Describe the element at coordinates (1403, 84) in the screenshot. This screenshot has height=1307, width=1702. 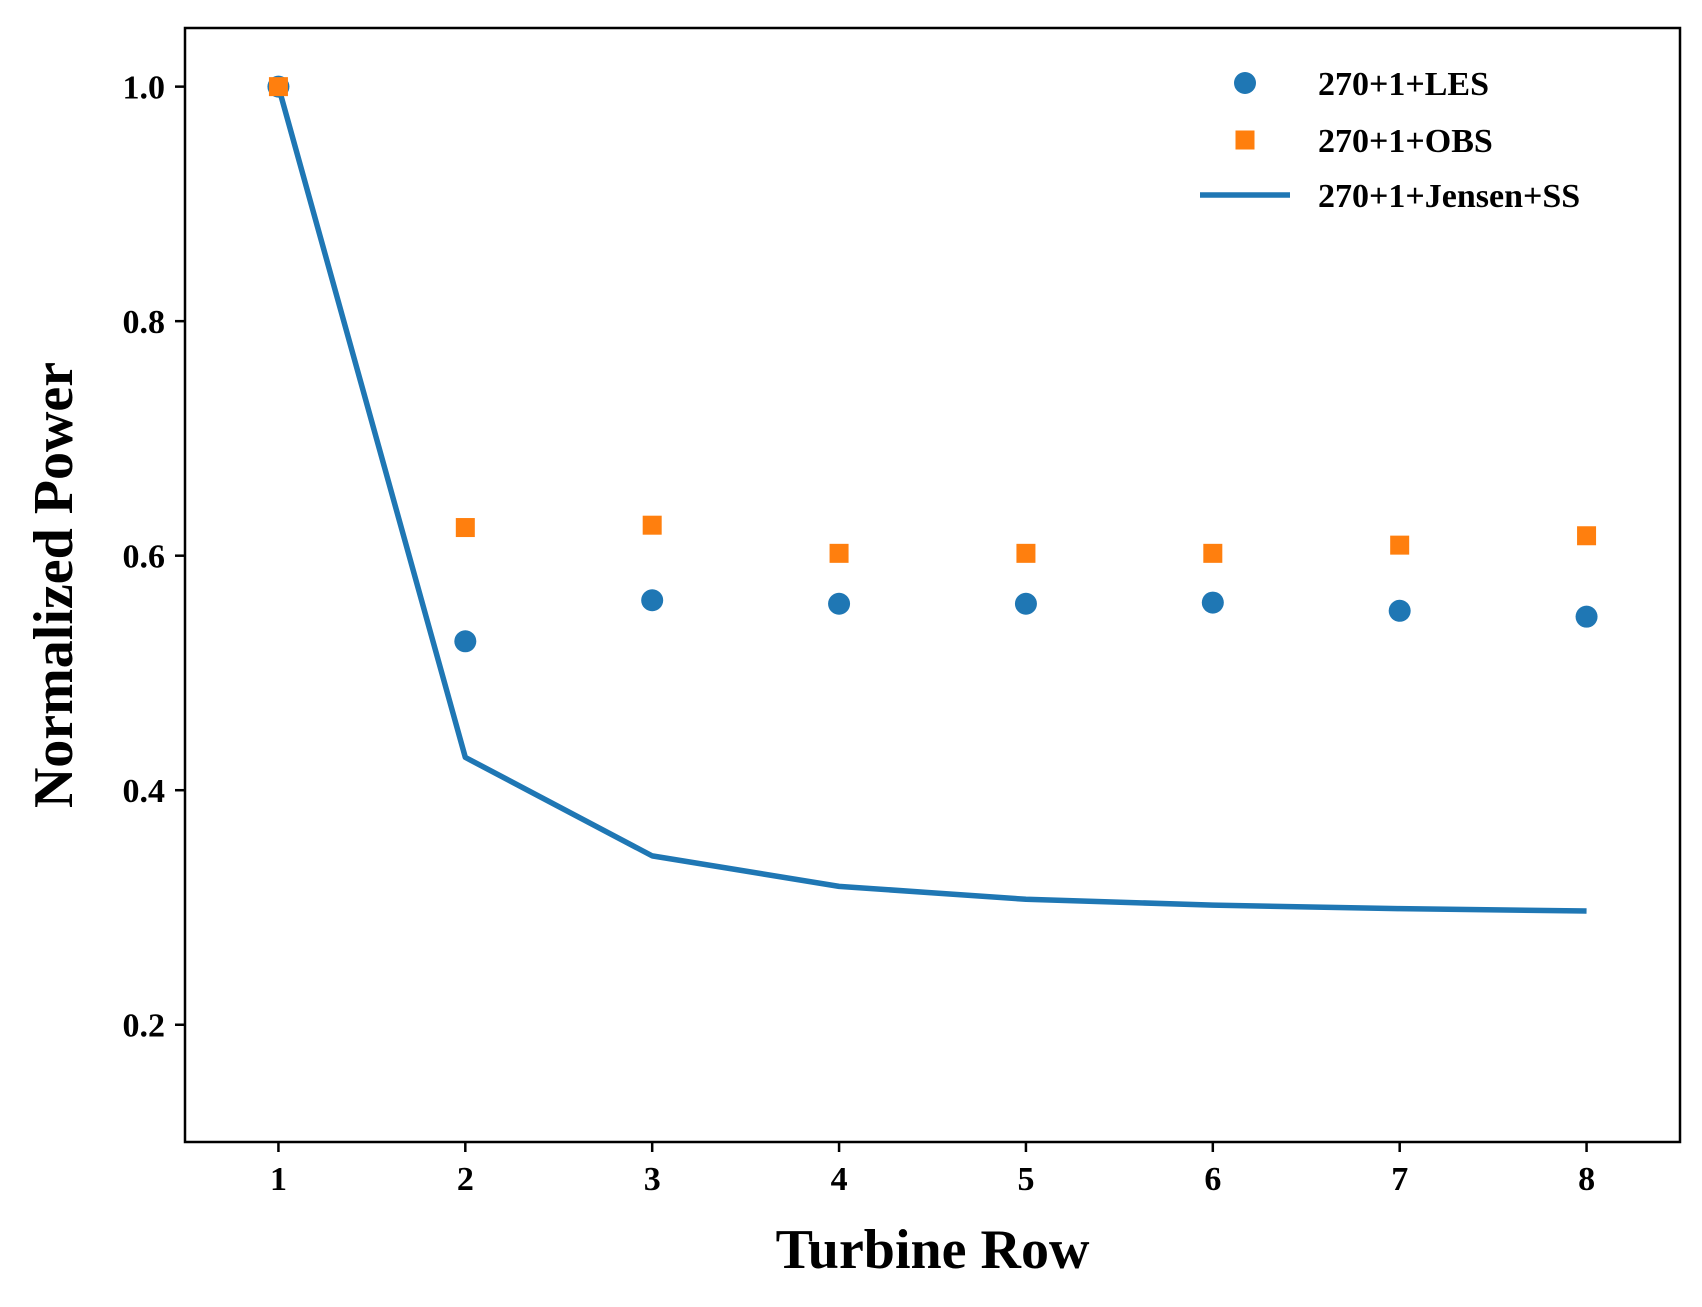
I see `legend-label: 270+1+LES` at that location.